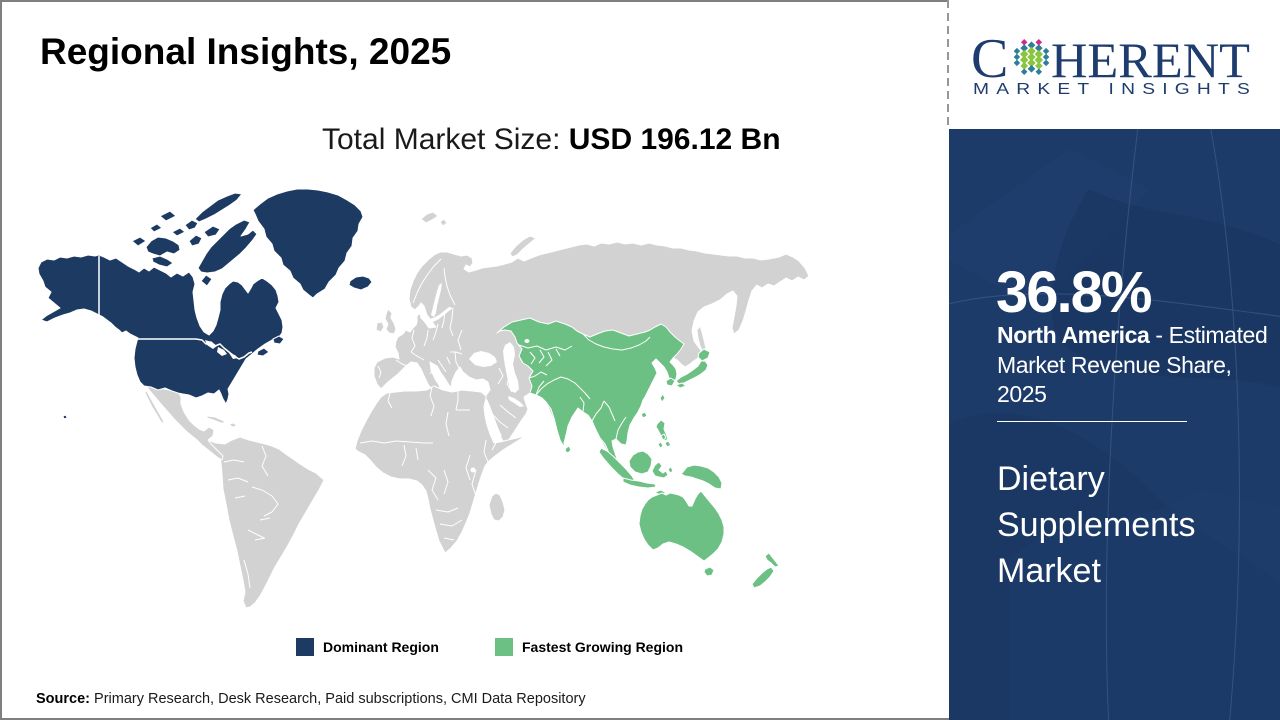 The height and width of the screenshot is (720, 1280). Describe the element at coordinates (989, 60) in the screenshot. I see `svg-text: C` at that location.